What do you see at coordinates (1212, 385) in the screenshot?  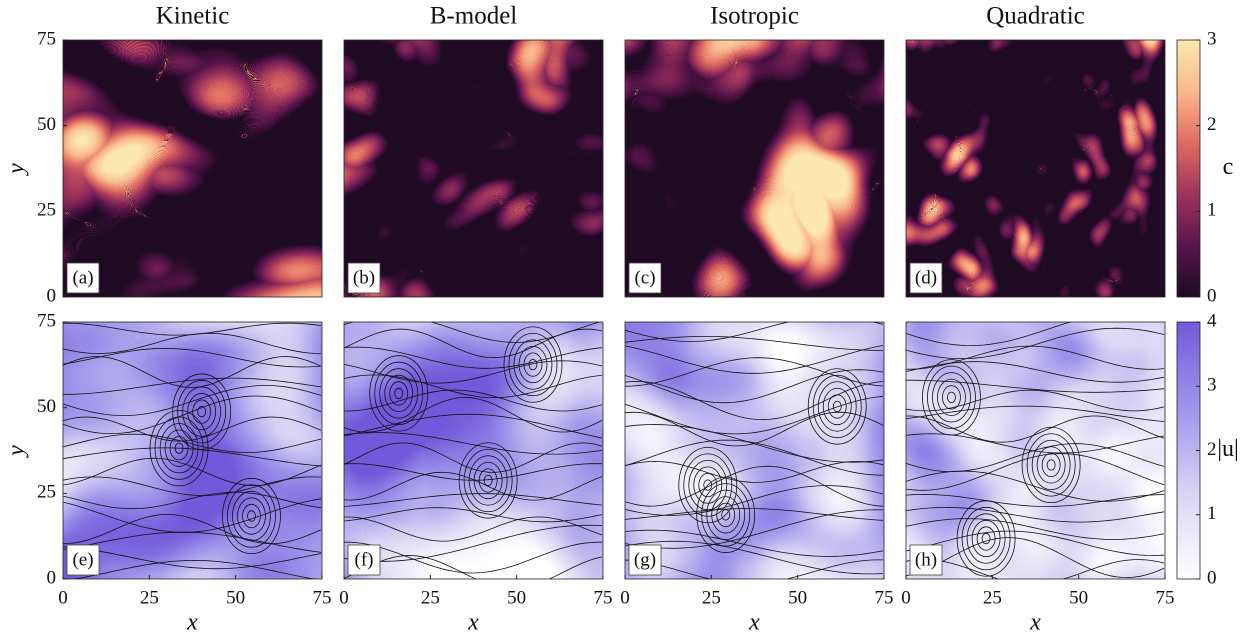 I see `colorbar-tick-label: 3` at bounding box center [1212, 385].